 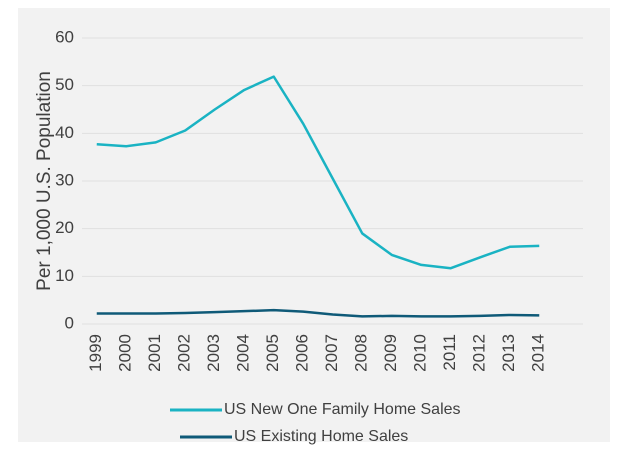 What do you see at coordinates (44, 181) in the screenshot?
I see `y-axis-label: Per 1,000 U.S. Population` at bounding box center [44, 181].